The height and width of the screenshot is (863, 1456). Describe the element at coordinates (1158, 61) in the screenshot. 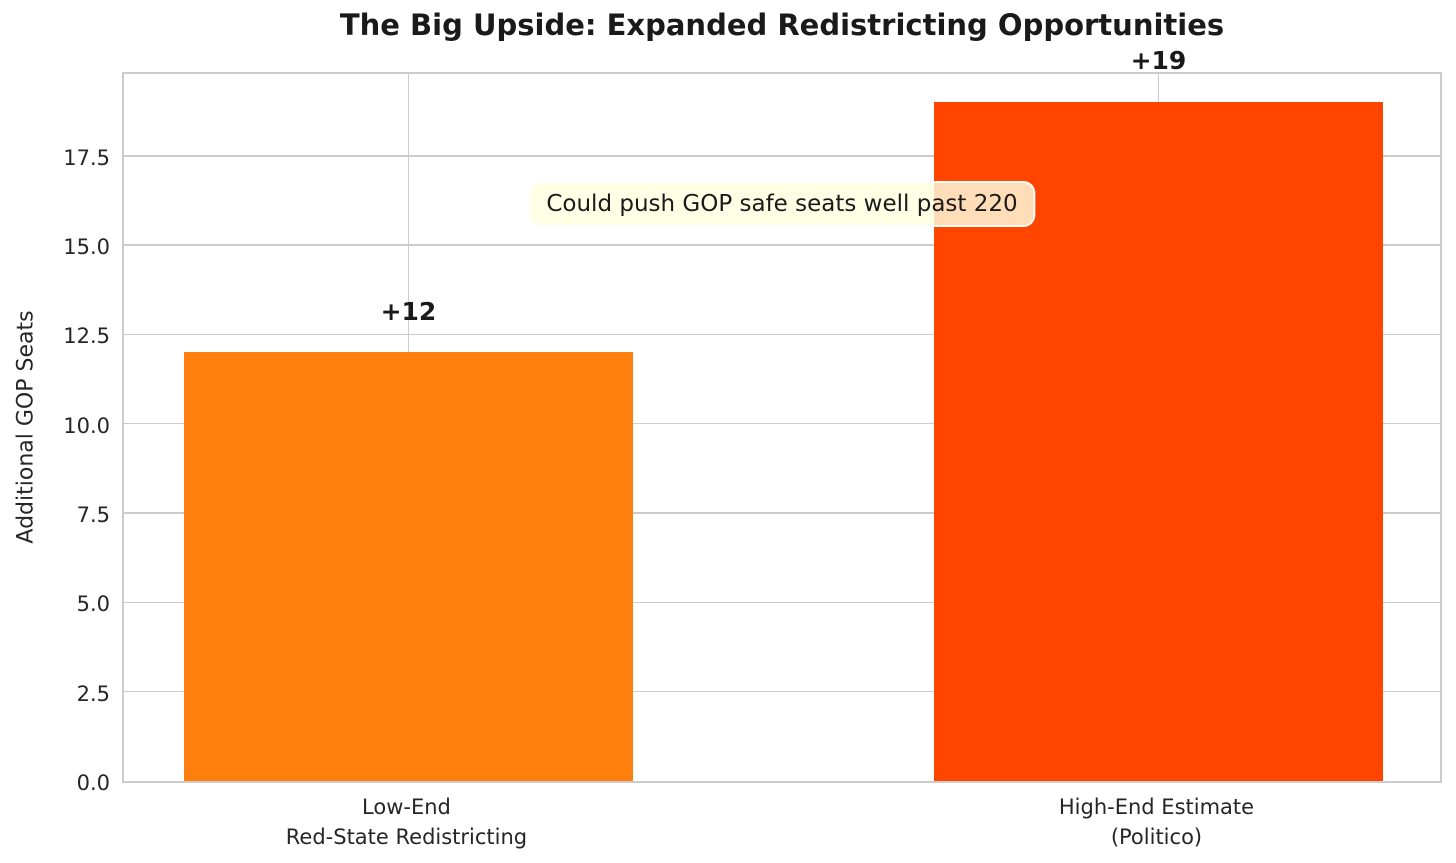

I see `bar-value-label-high-end: +19` at that location.